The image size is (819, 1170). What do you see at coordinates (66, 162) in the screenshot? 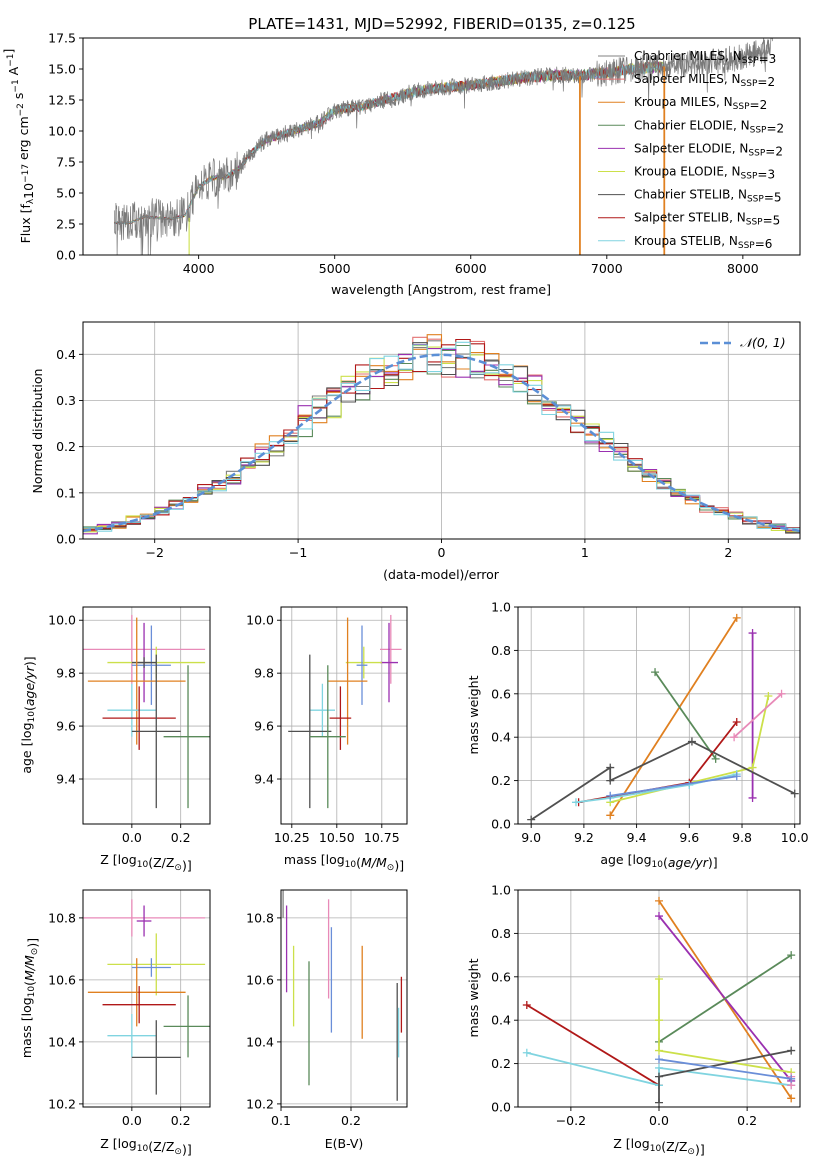
I see `y-tick-label: 7.5` at bounding box center [66, 162].